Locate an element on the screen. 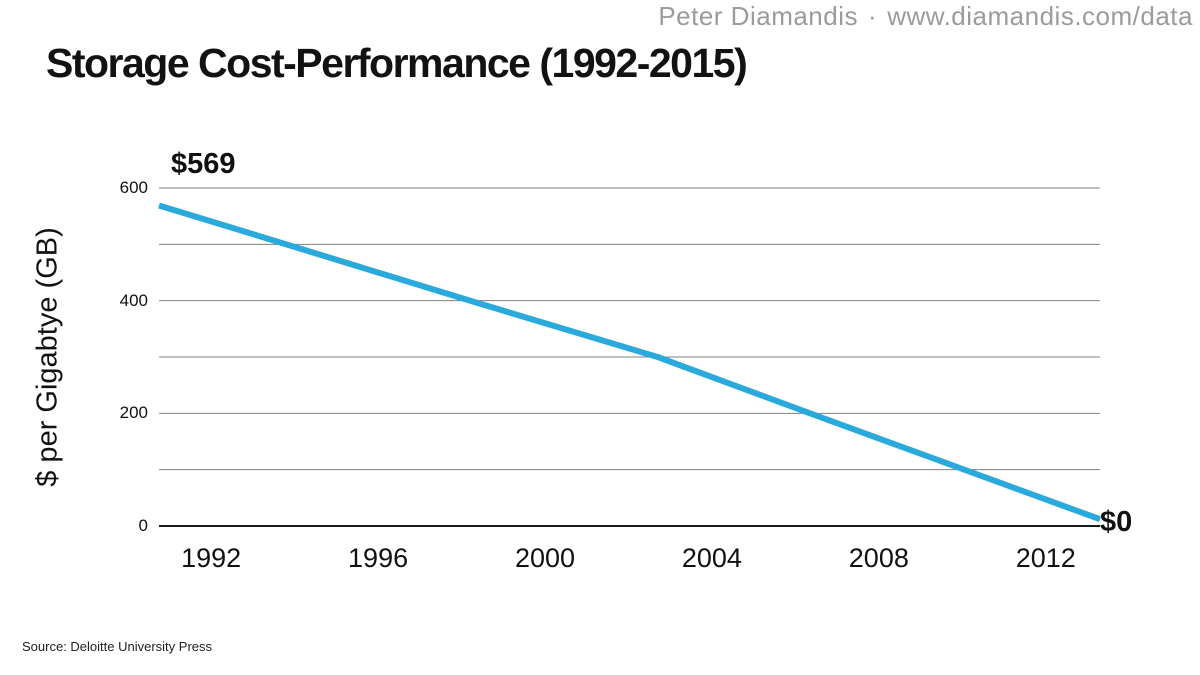 The height and width of the screenshot is (675, 1200). x-tick-label: 1996 is located at coordinates (378, 558).